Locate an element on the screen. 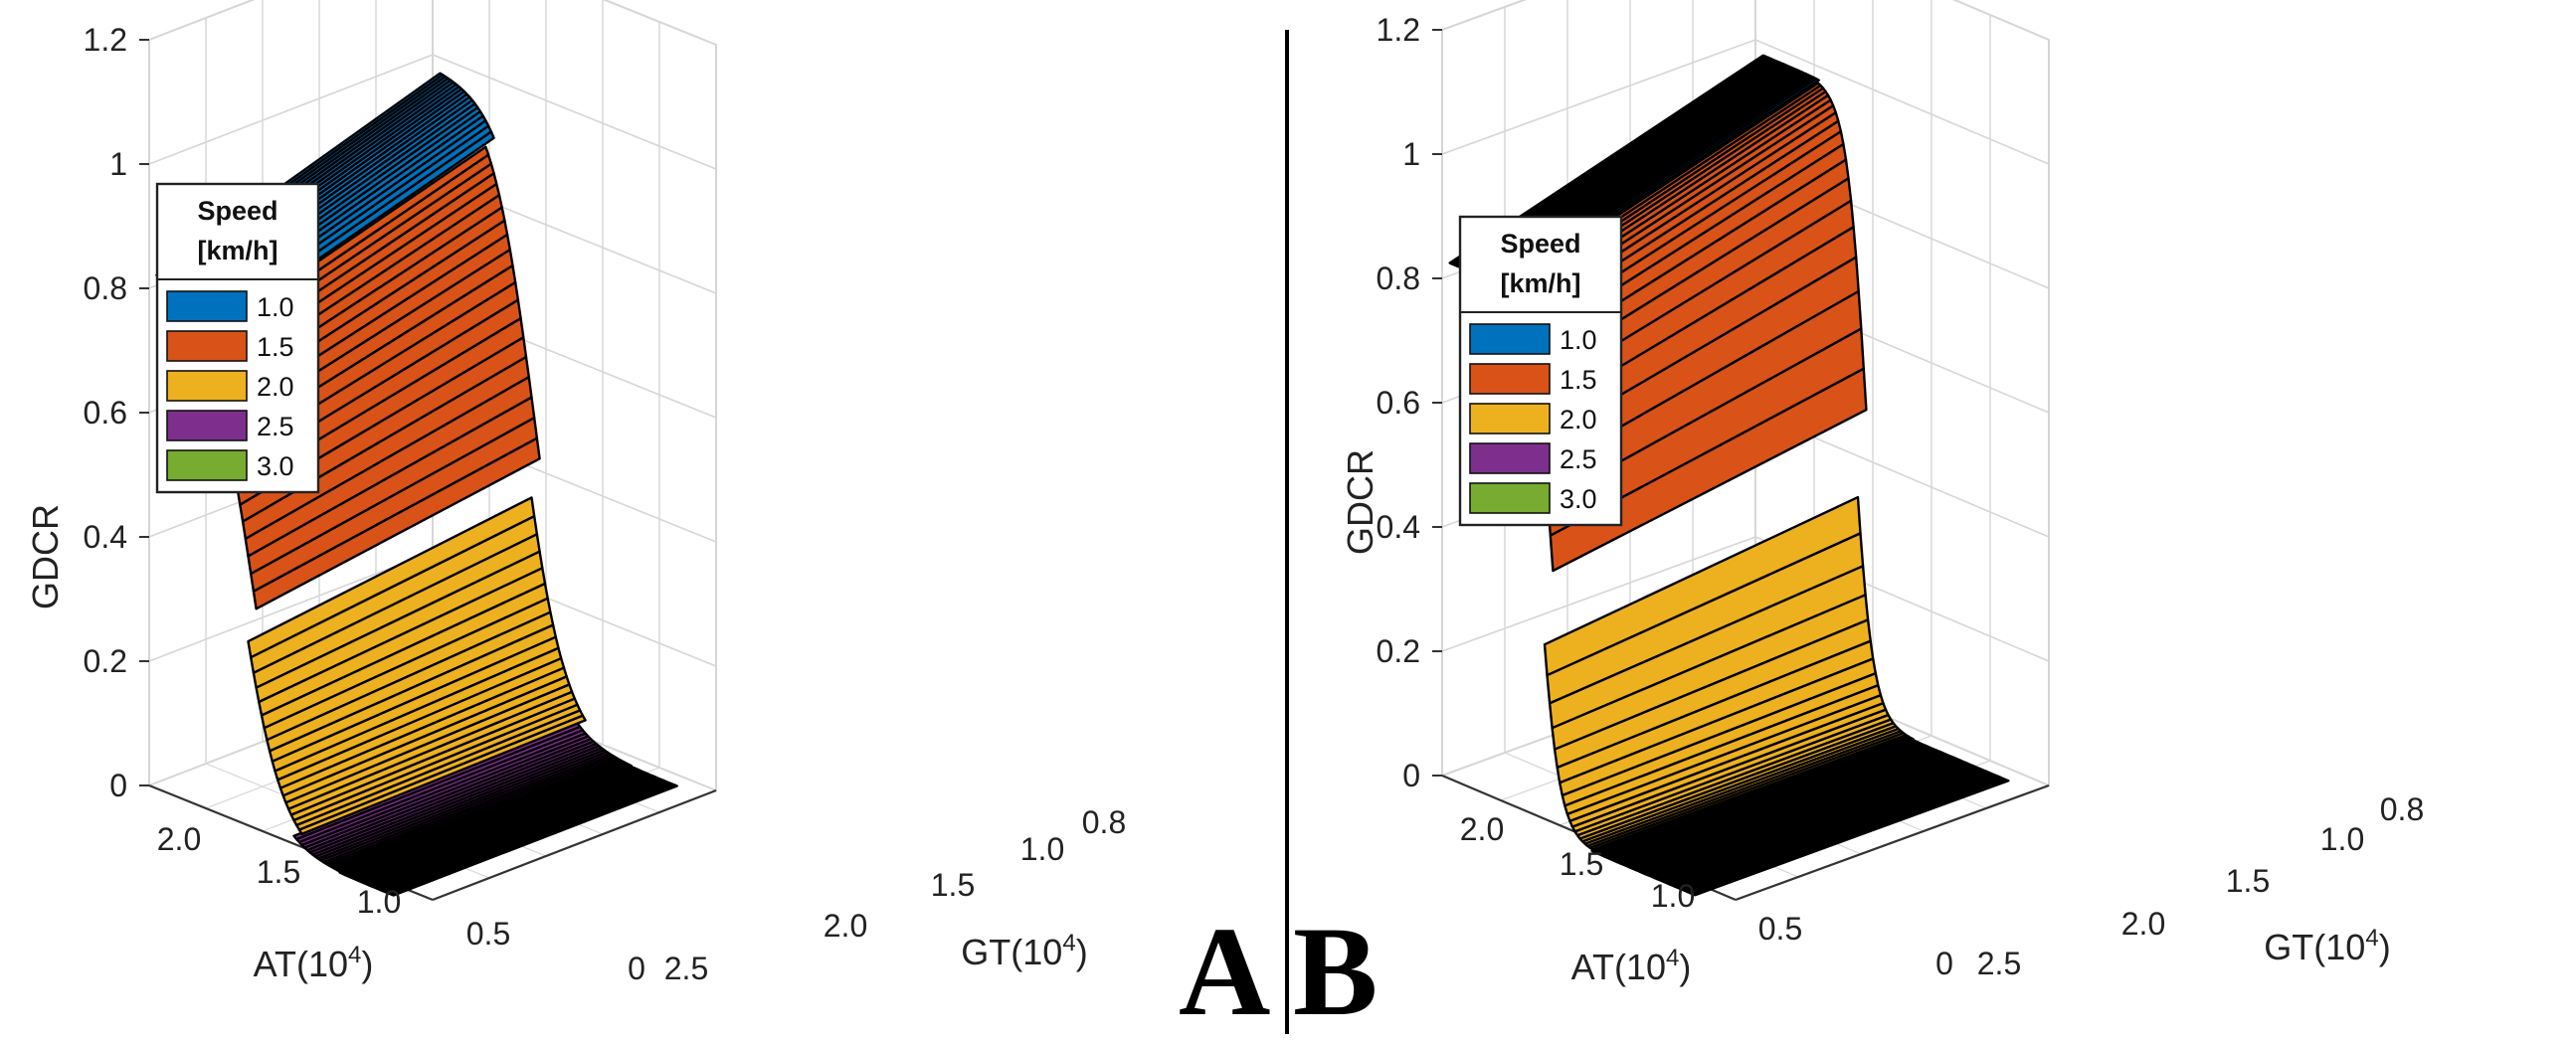  panel-a-y-axis-label: GT(104) is located at coordinates (1024, 951).